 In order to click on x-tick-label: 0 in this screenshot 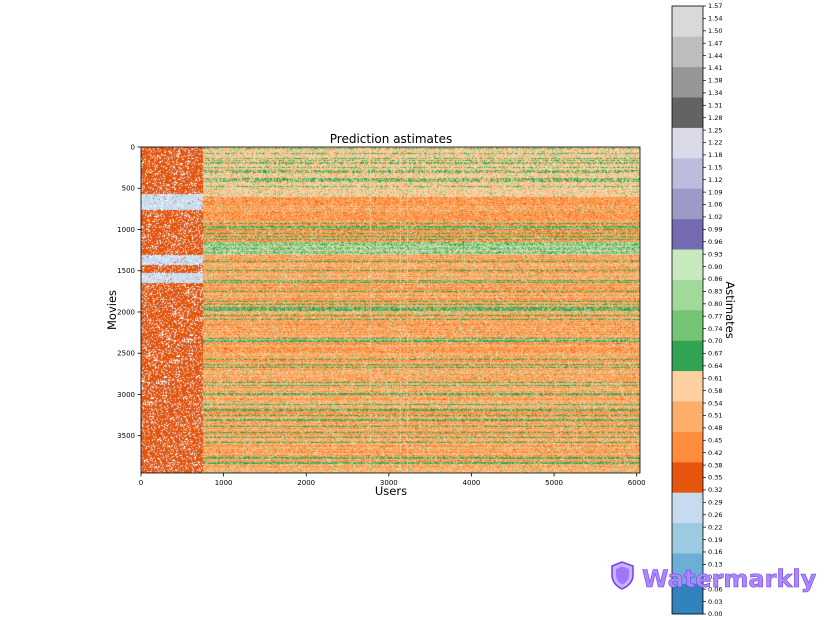, I will do `click(141, 483)`.